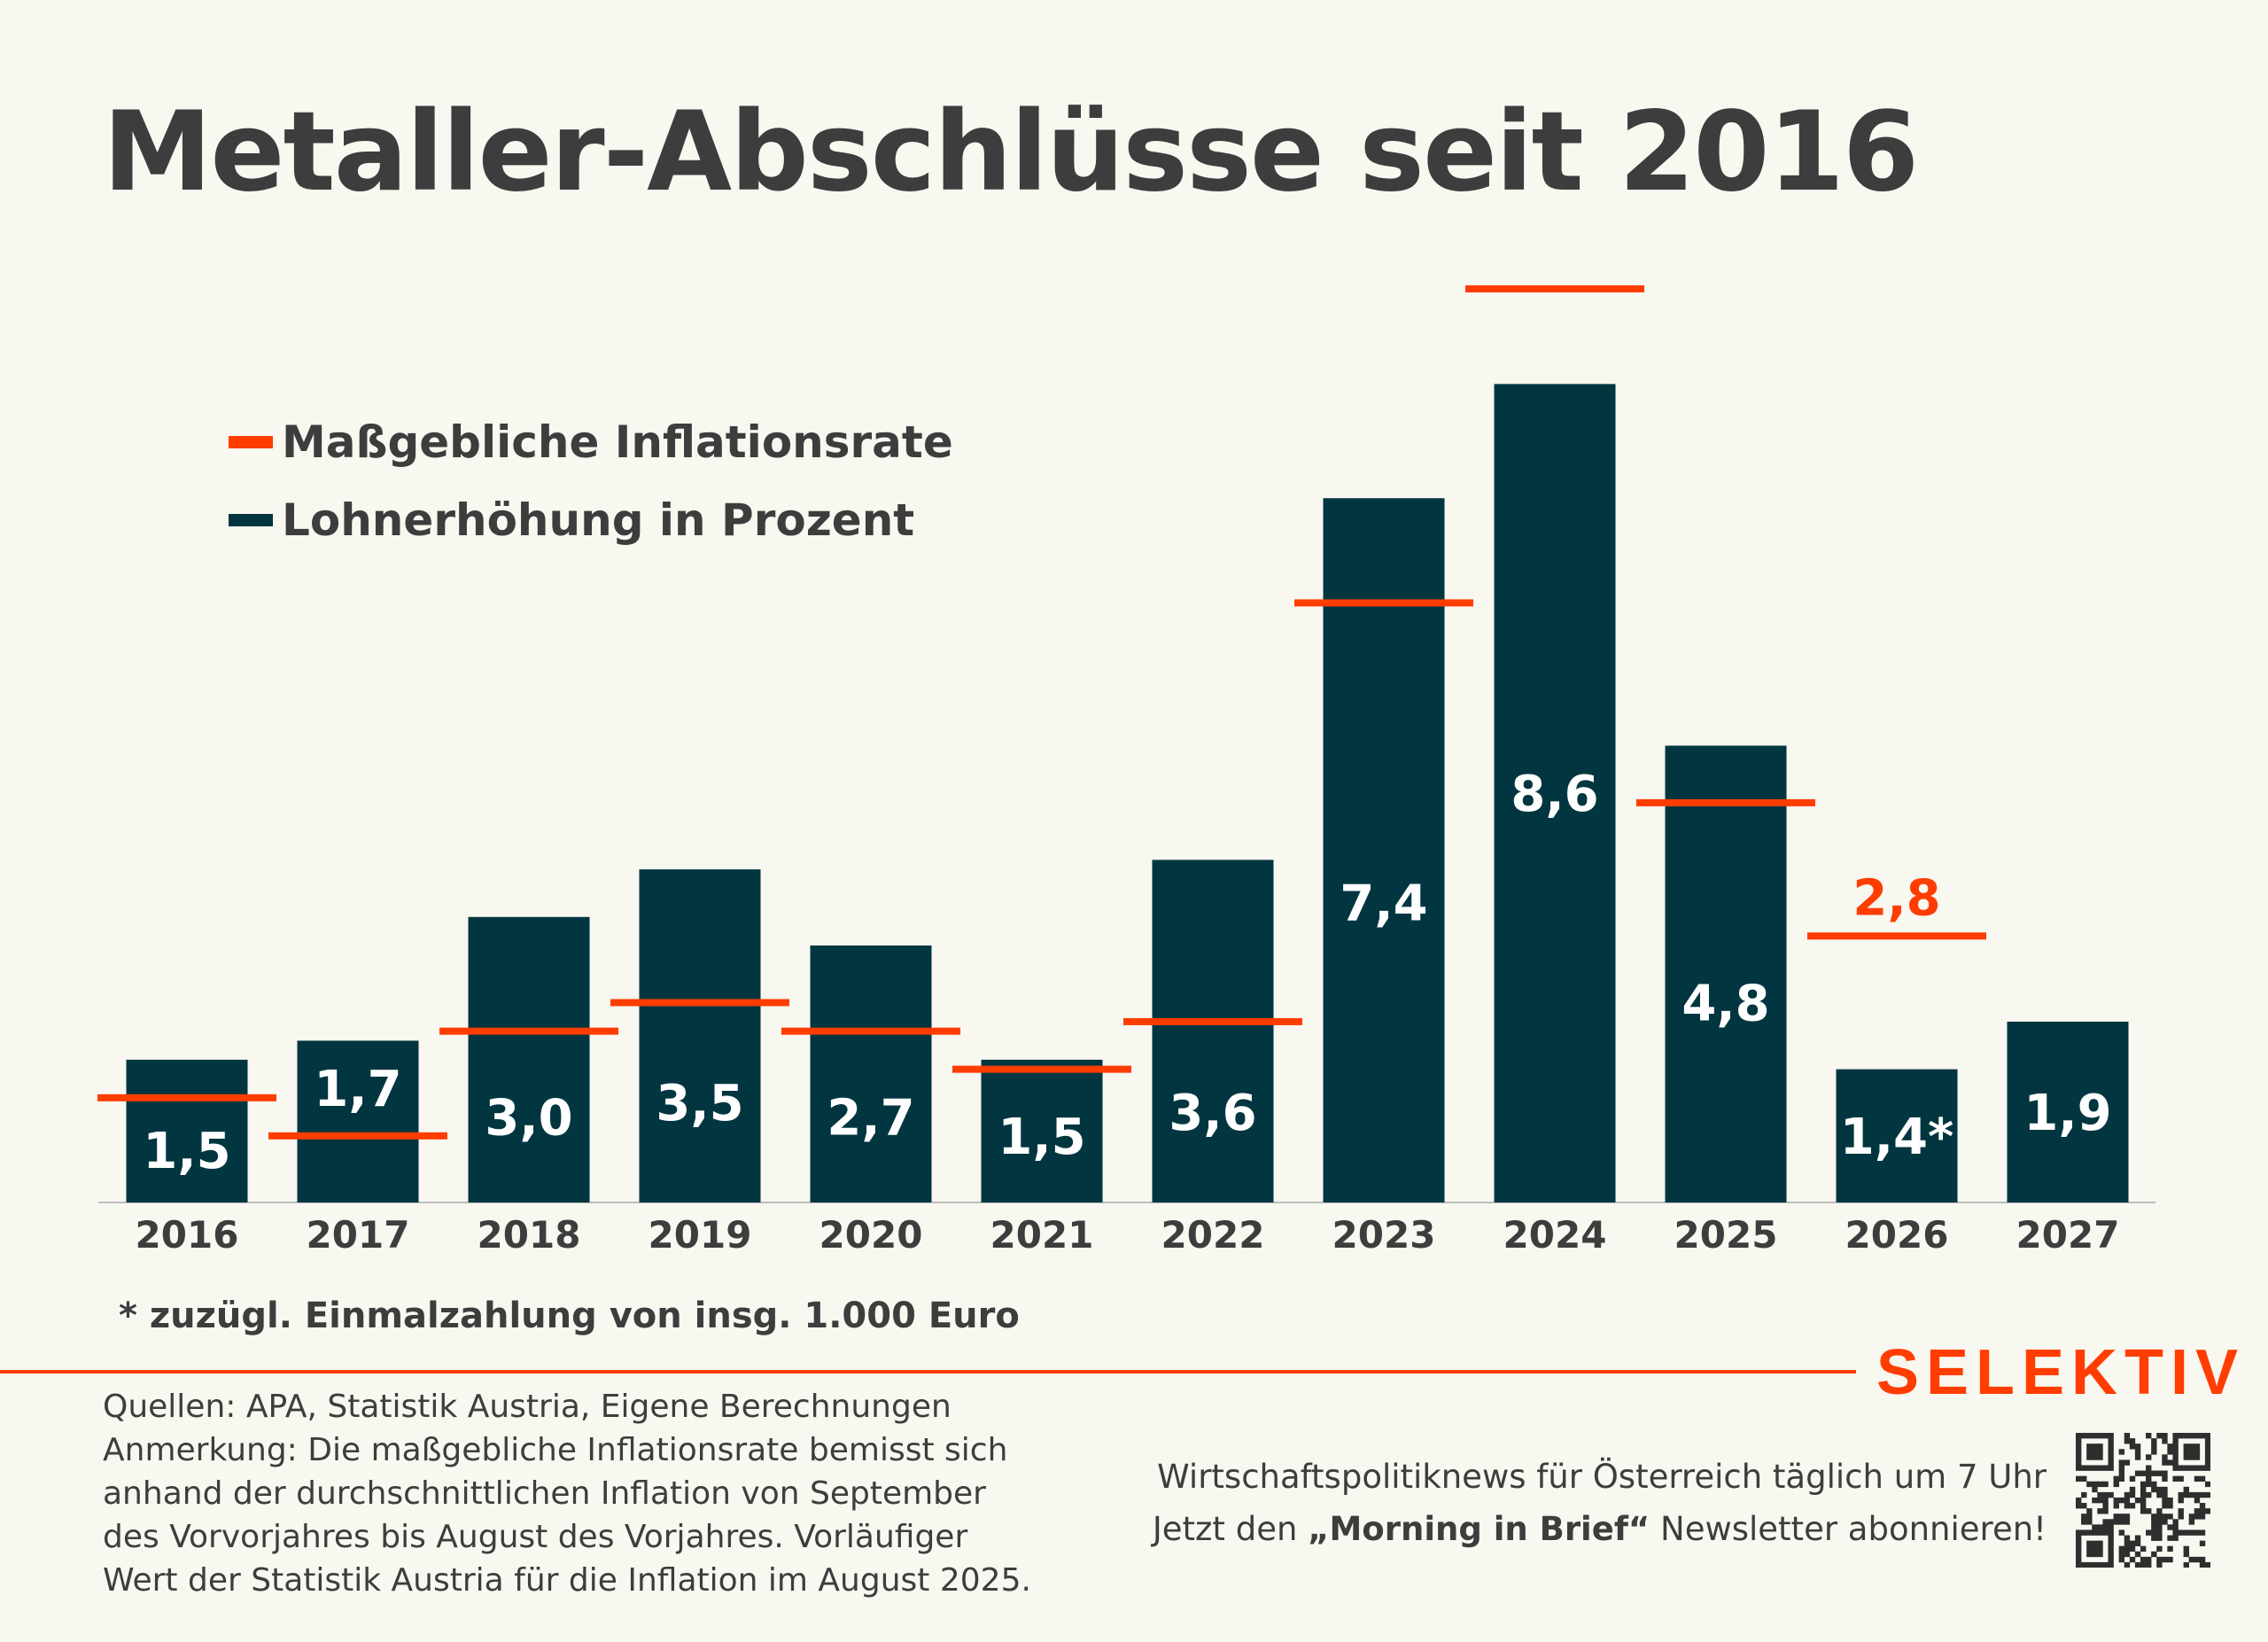  What do you see at coordinates (1384, 850) in the screenshot?
I see `bar-2023` at bounding box center [1384, 850].